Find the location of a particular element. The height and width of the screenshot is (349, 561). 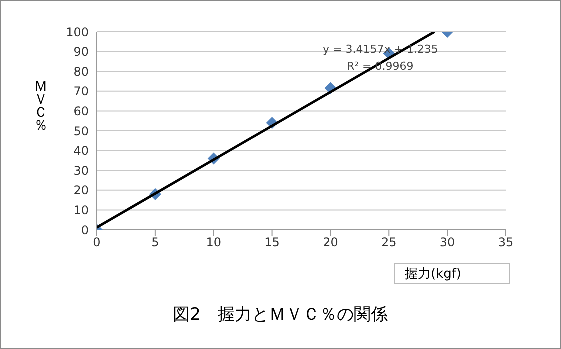

text: 図2 握力とＭＶＣ％の関係 is located at coordinates (280, 315).